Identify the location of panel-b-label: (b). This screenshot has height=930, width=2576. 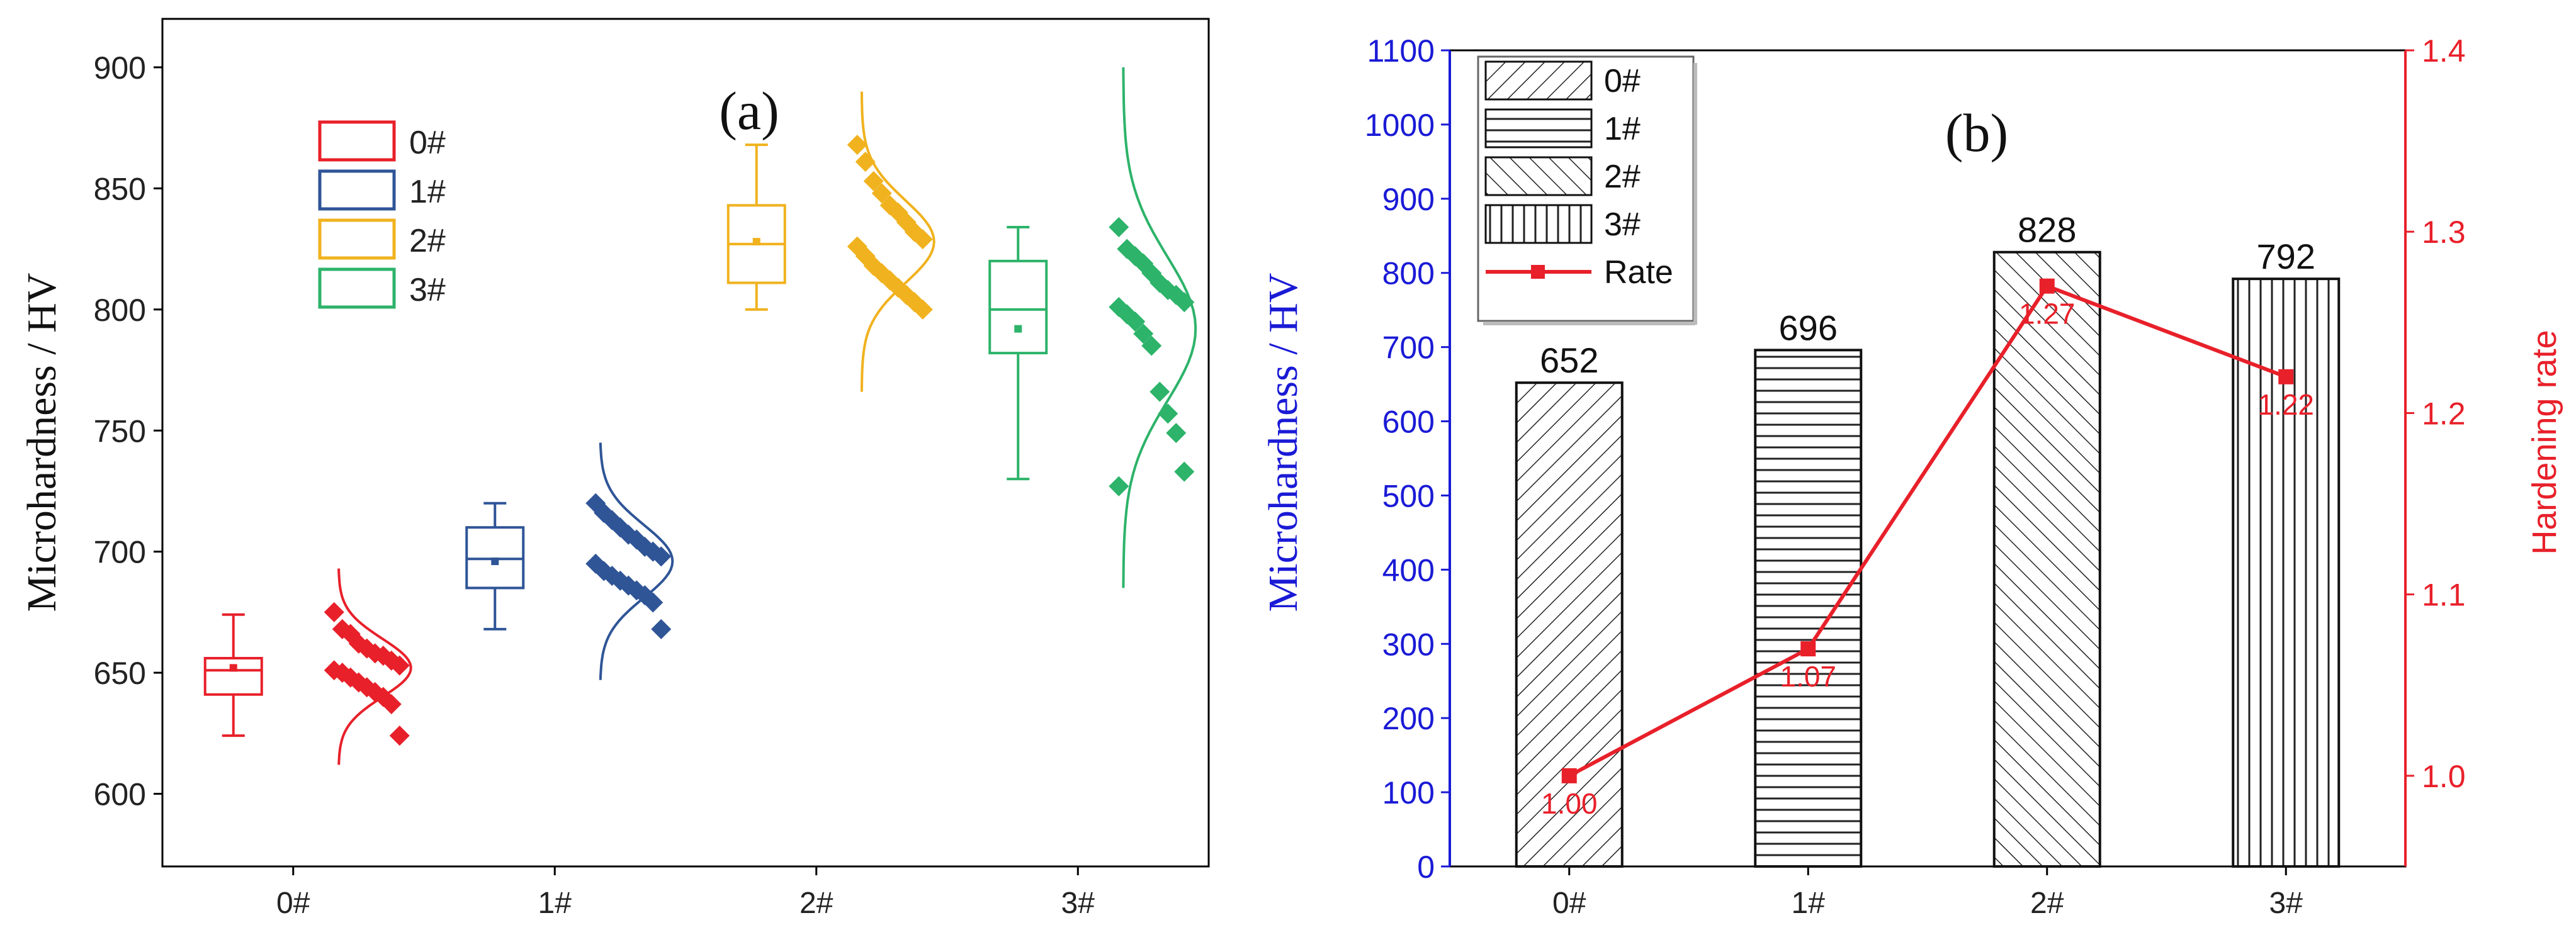
(1976, 133).